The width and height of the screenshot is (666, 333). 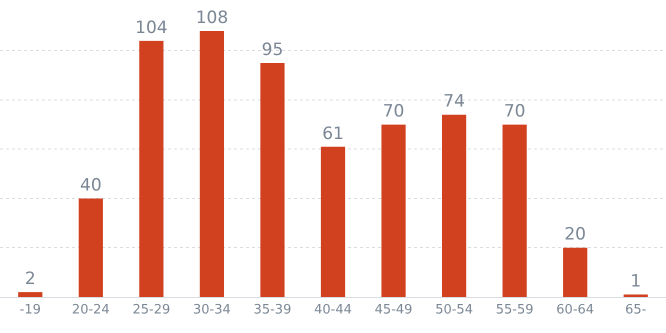 What do you see at coordinates (393, 310) in the screenshot?
I see `x-tick-label: 45-49` at bounding box center [393, 310].